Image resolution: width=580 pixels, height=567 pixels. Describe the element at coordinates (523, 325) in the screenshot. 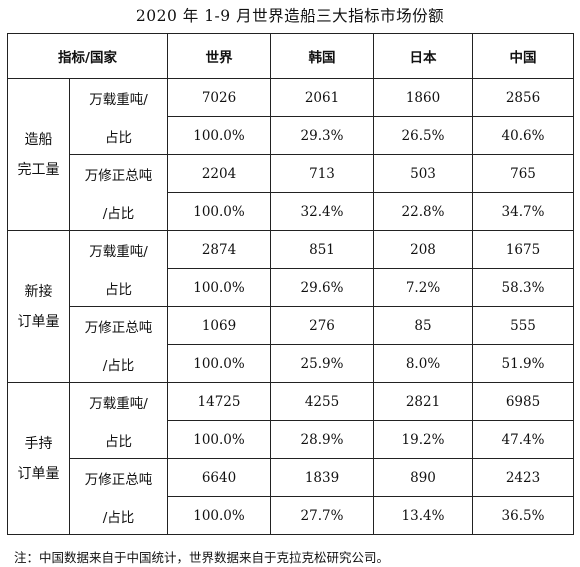

I see `cell-china-value: 555` at that location.